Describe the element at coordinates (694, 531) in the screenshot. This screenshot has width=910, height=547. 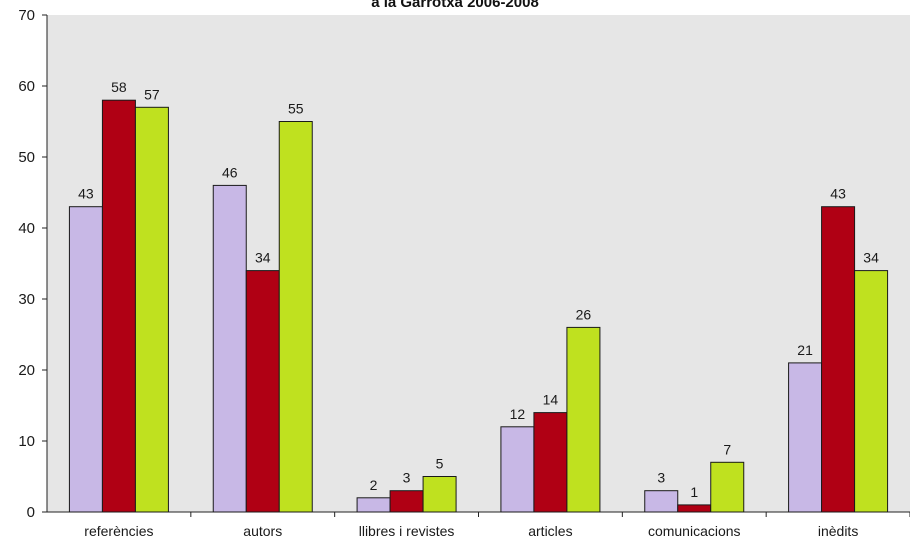
I see `x-tick-label: comunicacions` at that location.